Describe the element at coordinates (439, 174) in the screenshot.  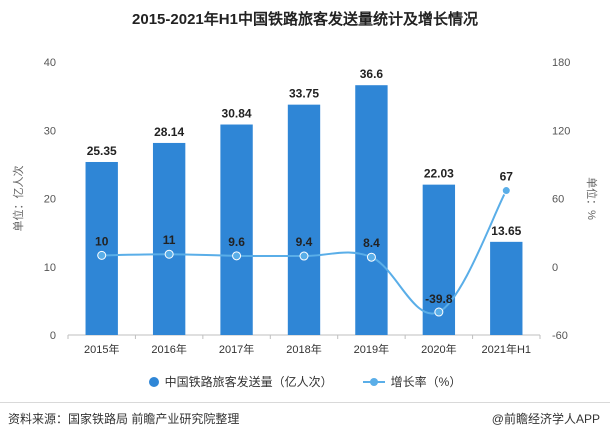
I see `bar-value-label: 22.03` at that location.